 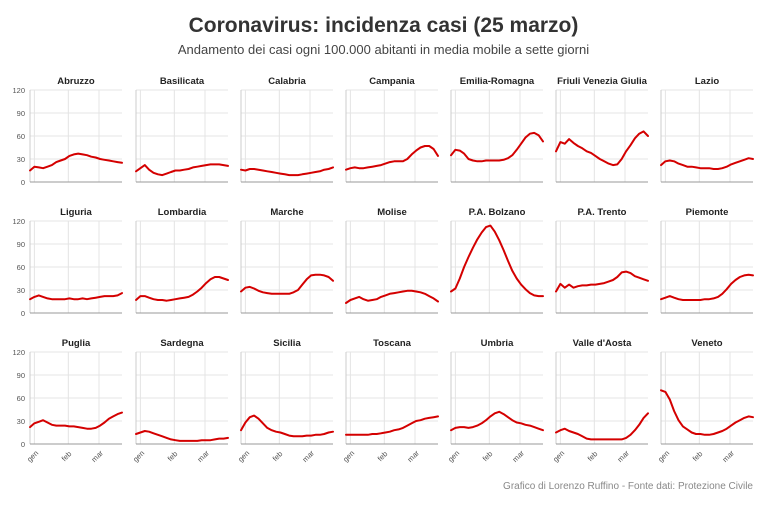 What do you see at coordinates (76, 343) in the screenshot?
I see `panel-title: Puglia` at bounding box center [76, 343].